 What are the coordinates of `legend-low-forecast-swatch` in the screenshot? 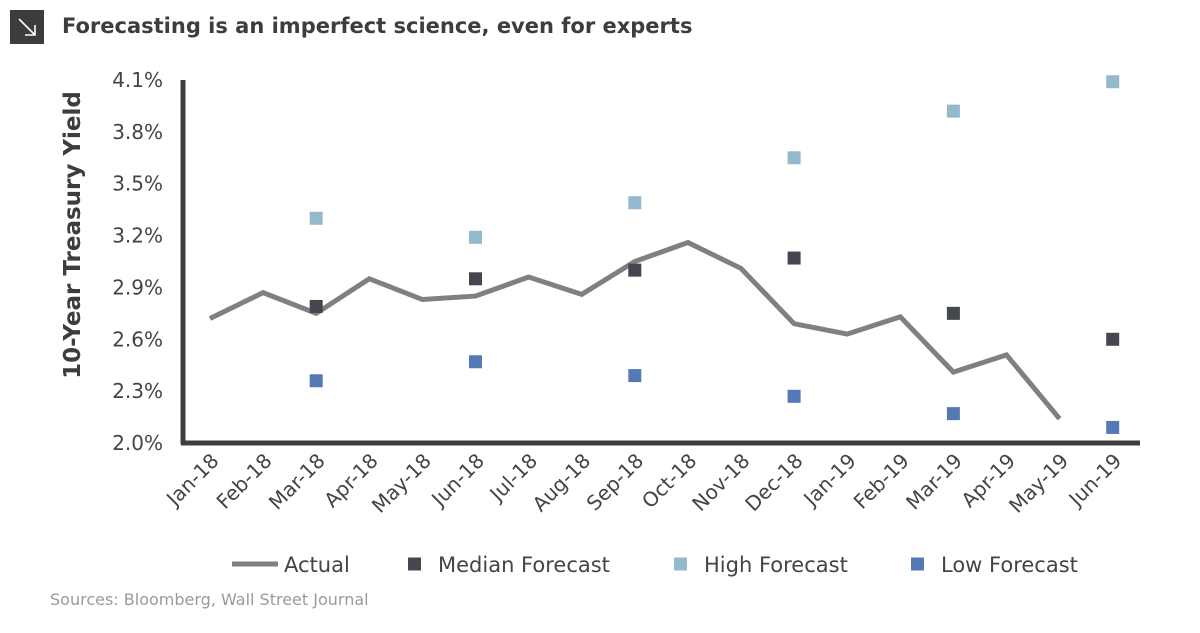 It's located at (917, 564).